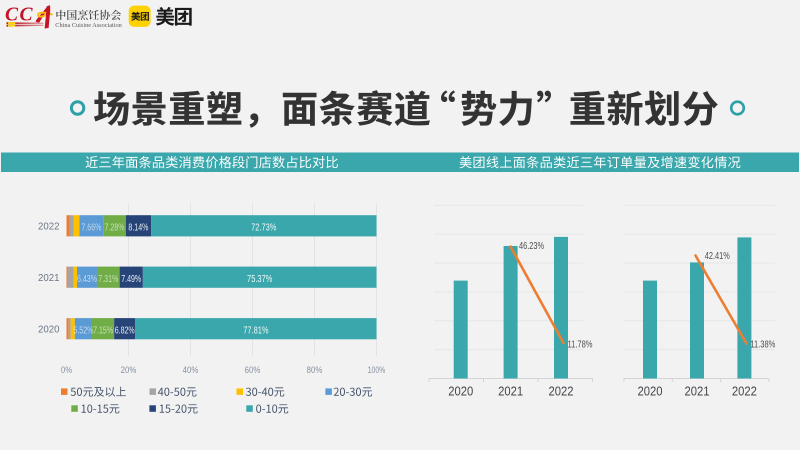  Describe the element at coordinates (125, 331) in the screenshot. I see `svg-text: 6.82%` at that location.